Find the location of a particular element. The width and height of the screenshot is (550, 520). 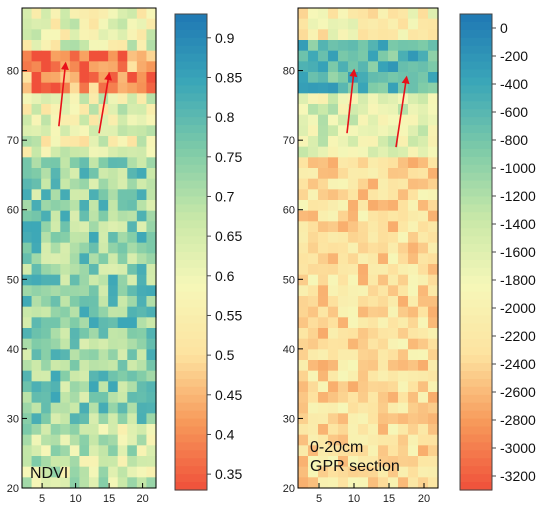

colorbar-tick-label: -3000 is located at coordinates (518, 448).